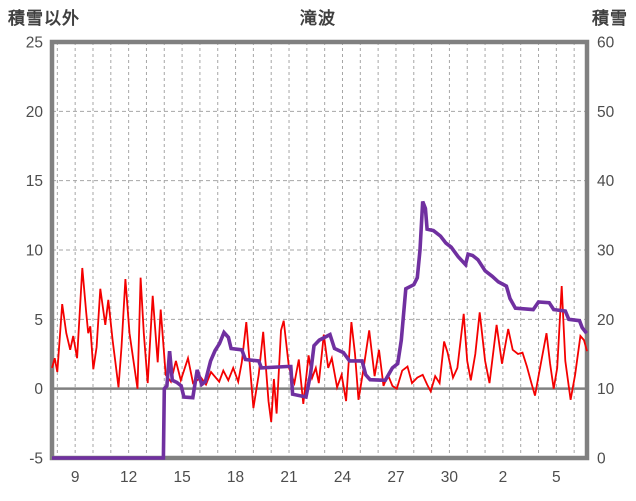 The height and width of the screenshot is (501, 636). What do you see at coordinates (318, 18) in the screenshot?
I see `chart-title: 滝波` at bounding box center [318, 18].